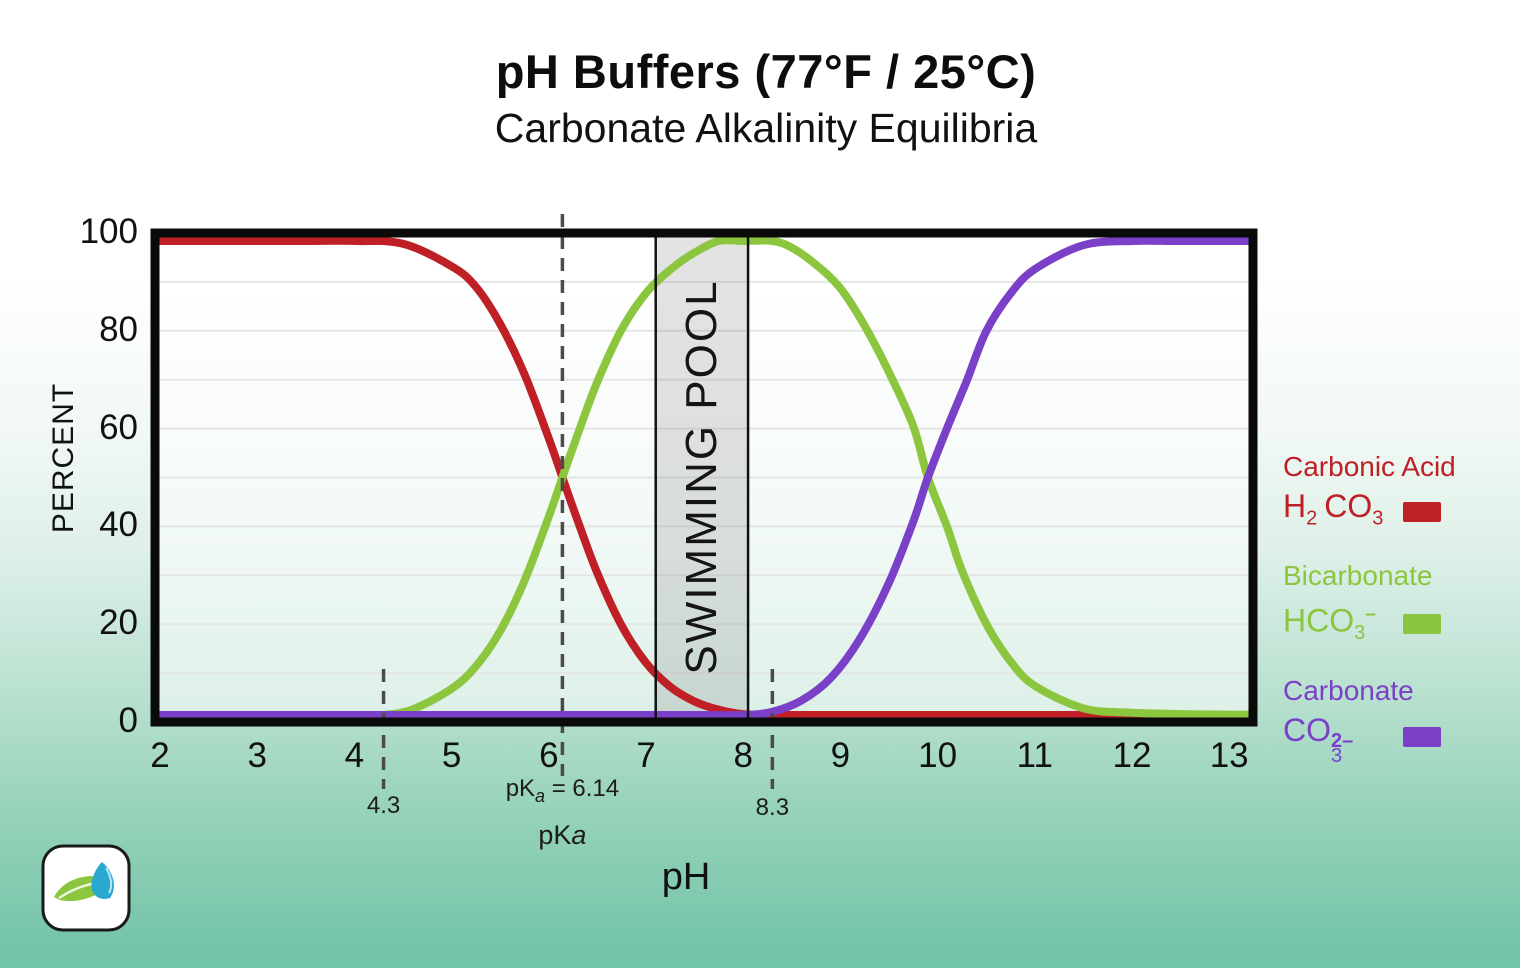 The image size is (1520, 968). Describe the element at coordinates (1358, 576) in the screenshot. I see `legend-label-bicarbonate: Bicarbonate` at that location.